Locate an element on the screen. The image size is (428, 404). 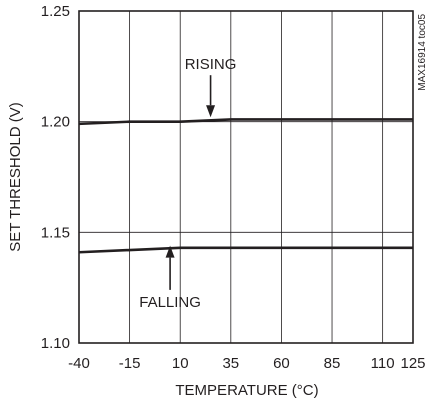
x-tick-label: 10 is located at coordinates (180, 363).